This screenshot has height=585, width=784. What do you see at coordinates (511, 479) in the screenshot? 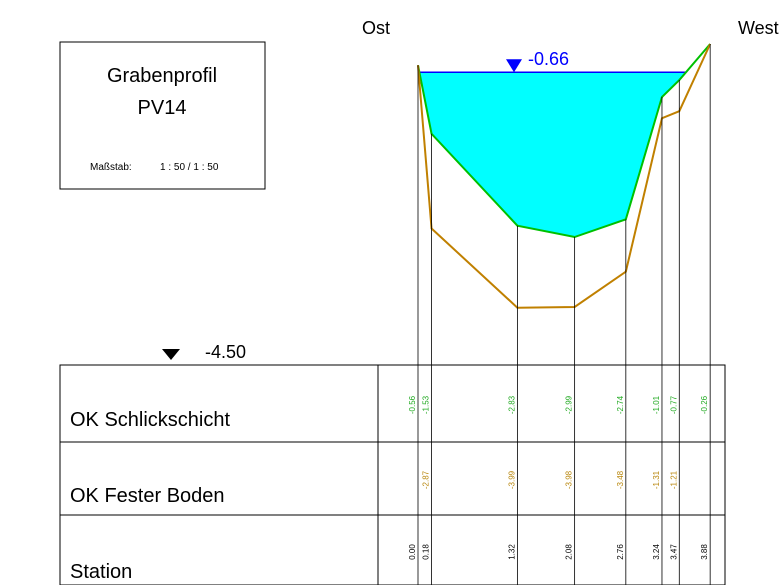
I see `boden-value: -3.99` at bounding box center [511, 479].